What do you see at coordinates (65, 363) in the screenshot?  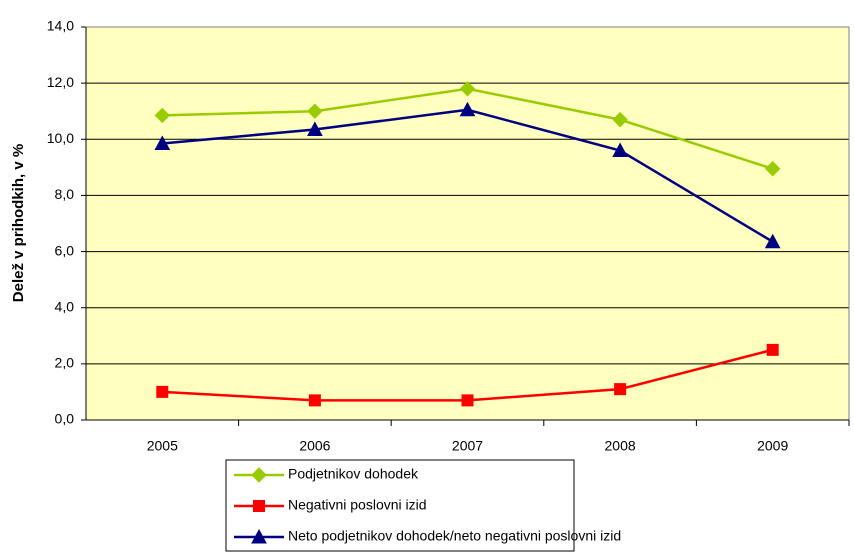 I see `y-tick-label: 2,0` at bounding box center [65, 363].